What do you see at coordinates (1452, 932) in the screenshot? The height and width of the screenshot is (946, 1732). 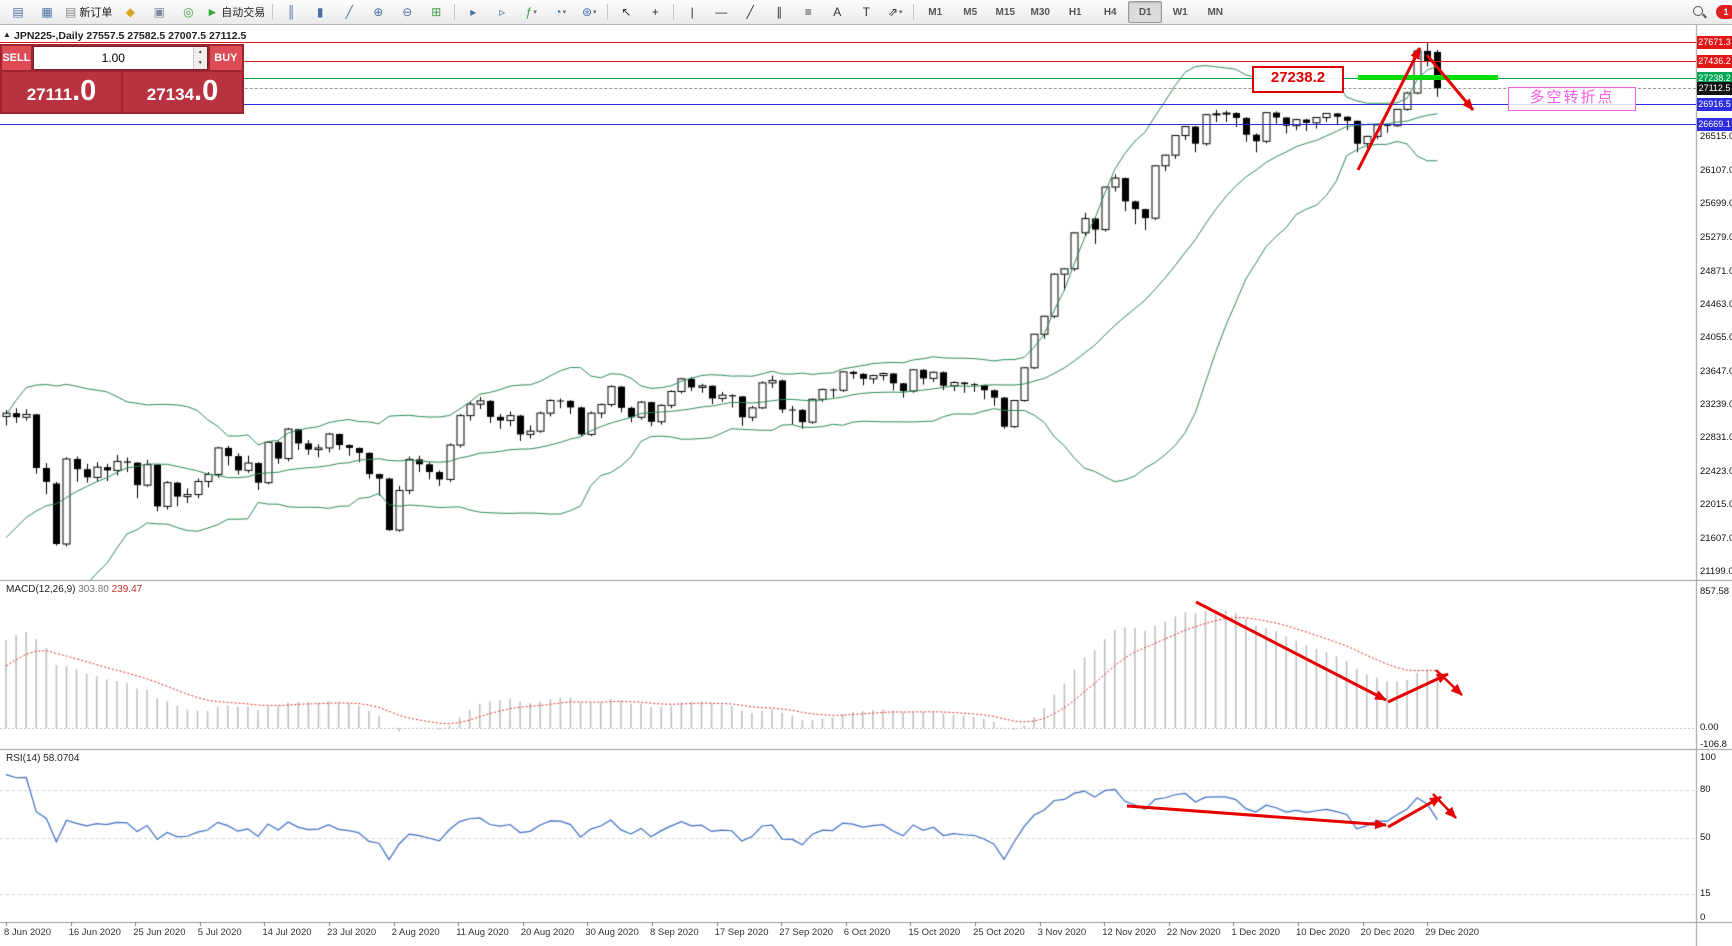 I see `date-axis-label: 29 Dec 2020` at bounding box center [1452, 932].